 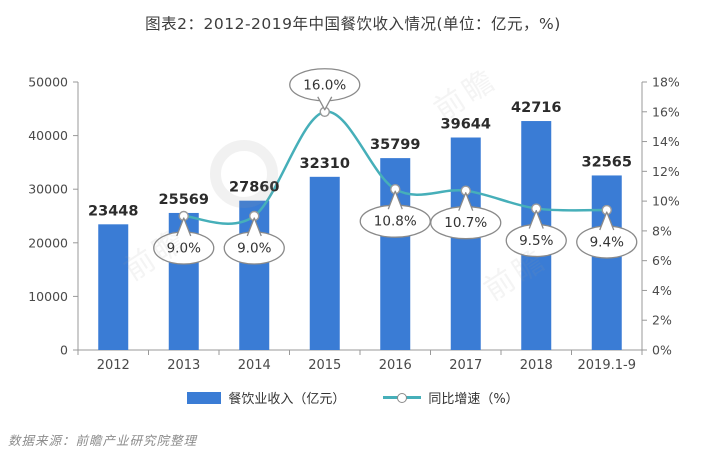 I want to click on callout-label: 16.0%, so click(x=324, y=85).